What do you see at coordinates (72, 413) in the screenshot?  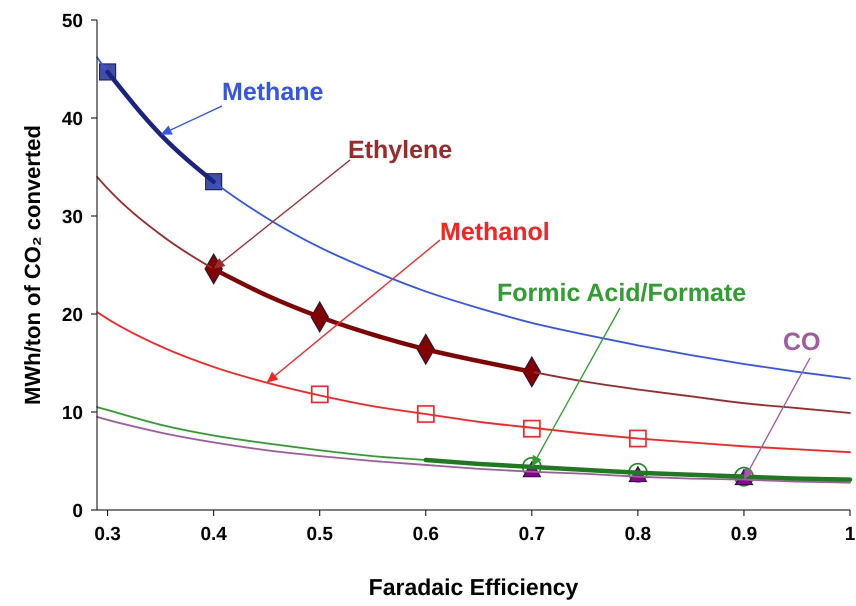 I see `y-tick-label: 10` at bounding box center [72, 413].